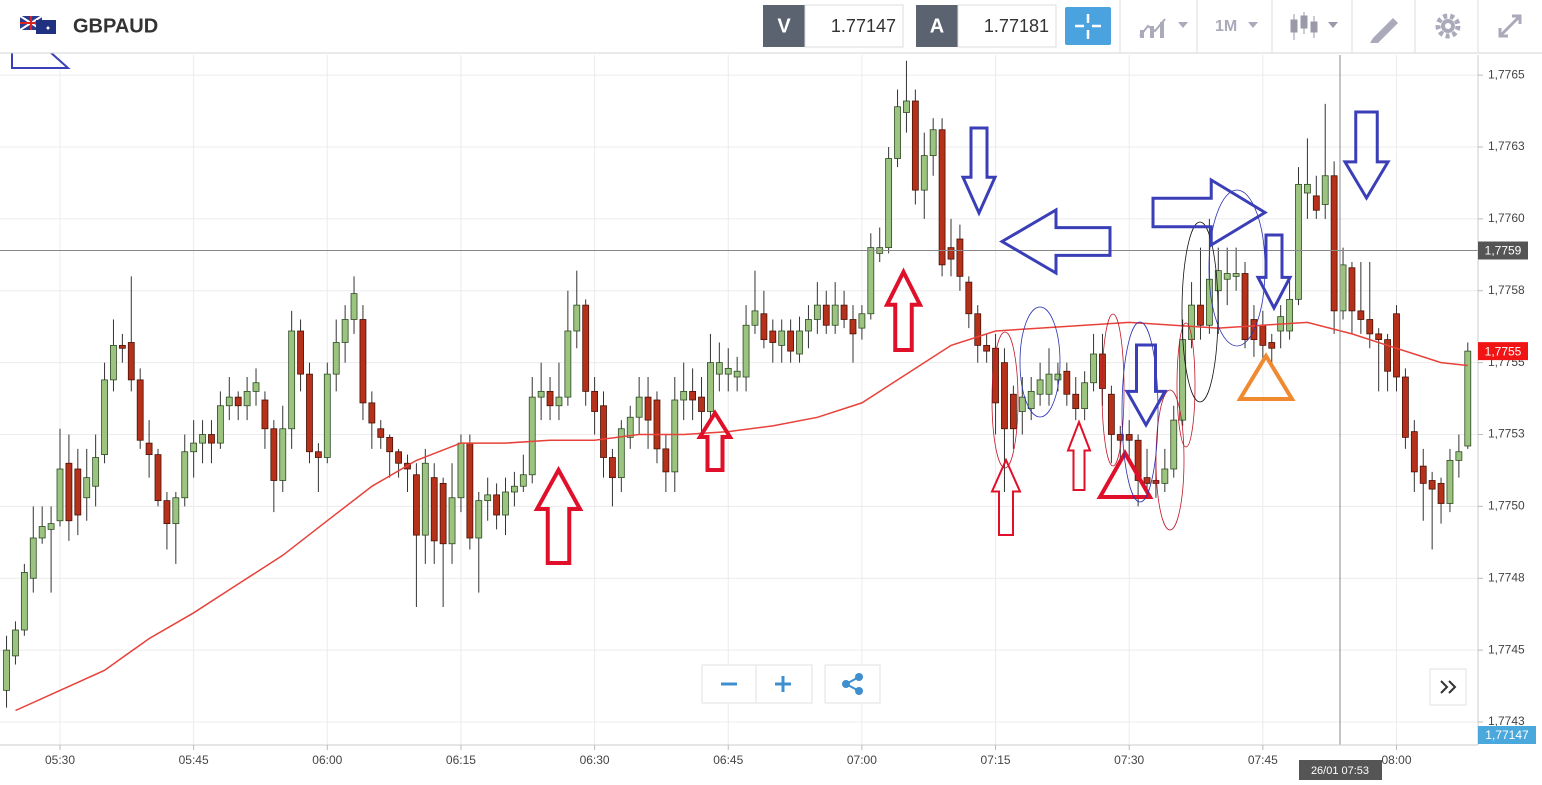 The width and height of the screenshot is (1542, 785). Describe the element at coordinates (1084, 685) in the screenshot. I see `zoom-controls` at that location.